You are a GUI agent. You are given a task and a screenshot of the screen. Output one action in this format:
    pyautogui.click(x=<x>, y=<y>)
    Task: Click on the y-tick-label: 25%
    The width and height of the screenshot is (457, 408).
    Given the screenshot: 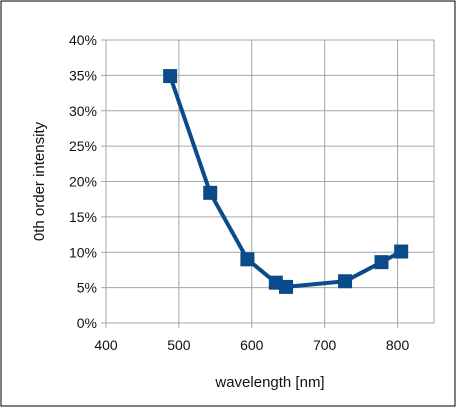 What is the action you would take?
    pyautogui.click(x=83, y=146)
    